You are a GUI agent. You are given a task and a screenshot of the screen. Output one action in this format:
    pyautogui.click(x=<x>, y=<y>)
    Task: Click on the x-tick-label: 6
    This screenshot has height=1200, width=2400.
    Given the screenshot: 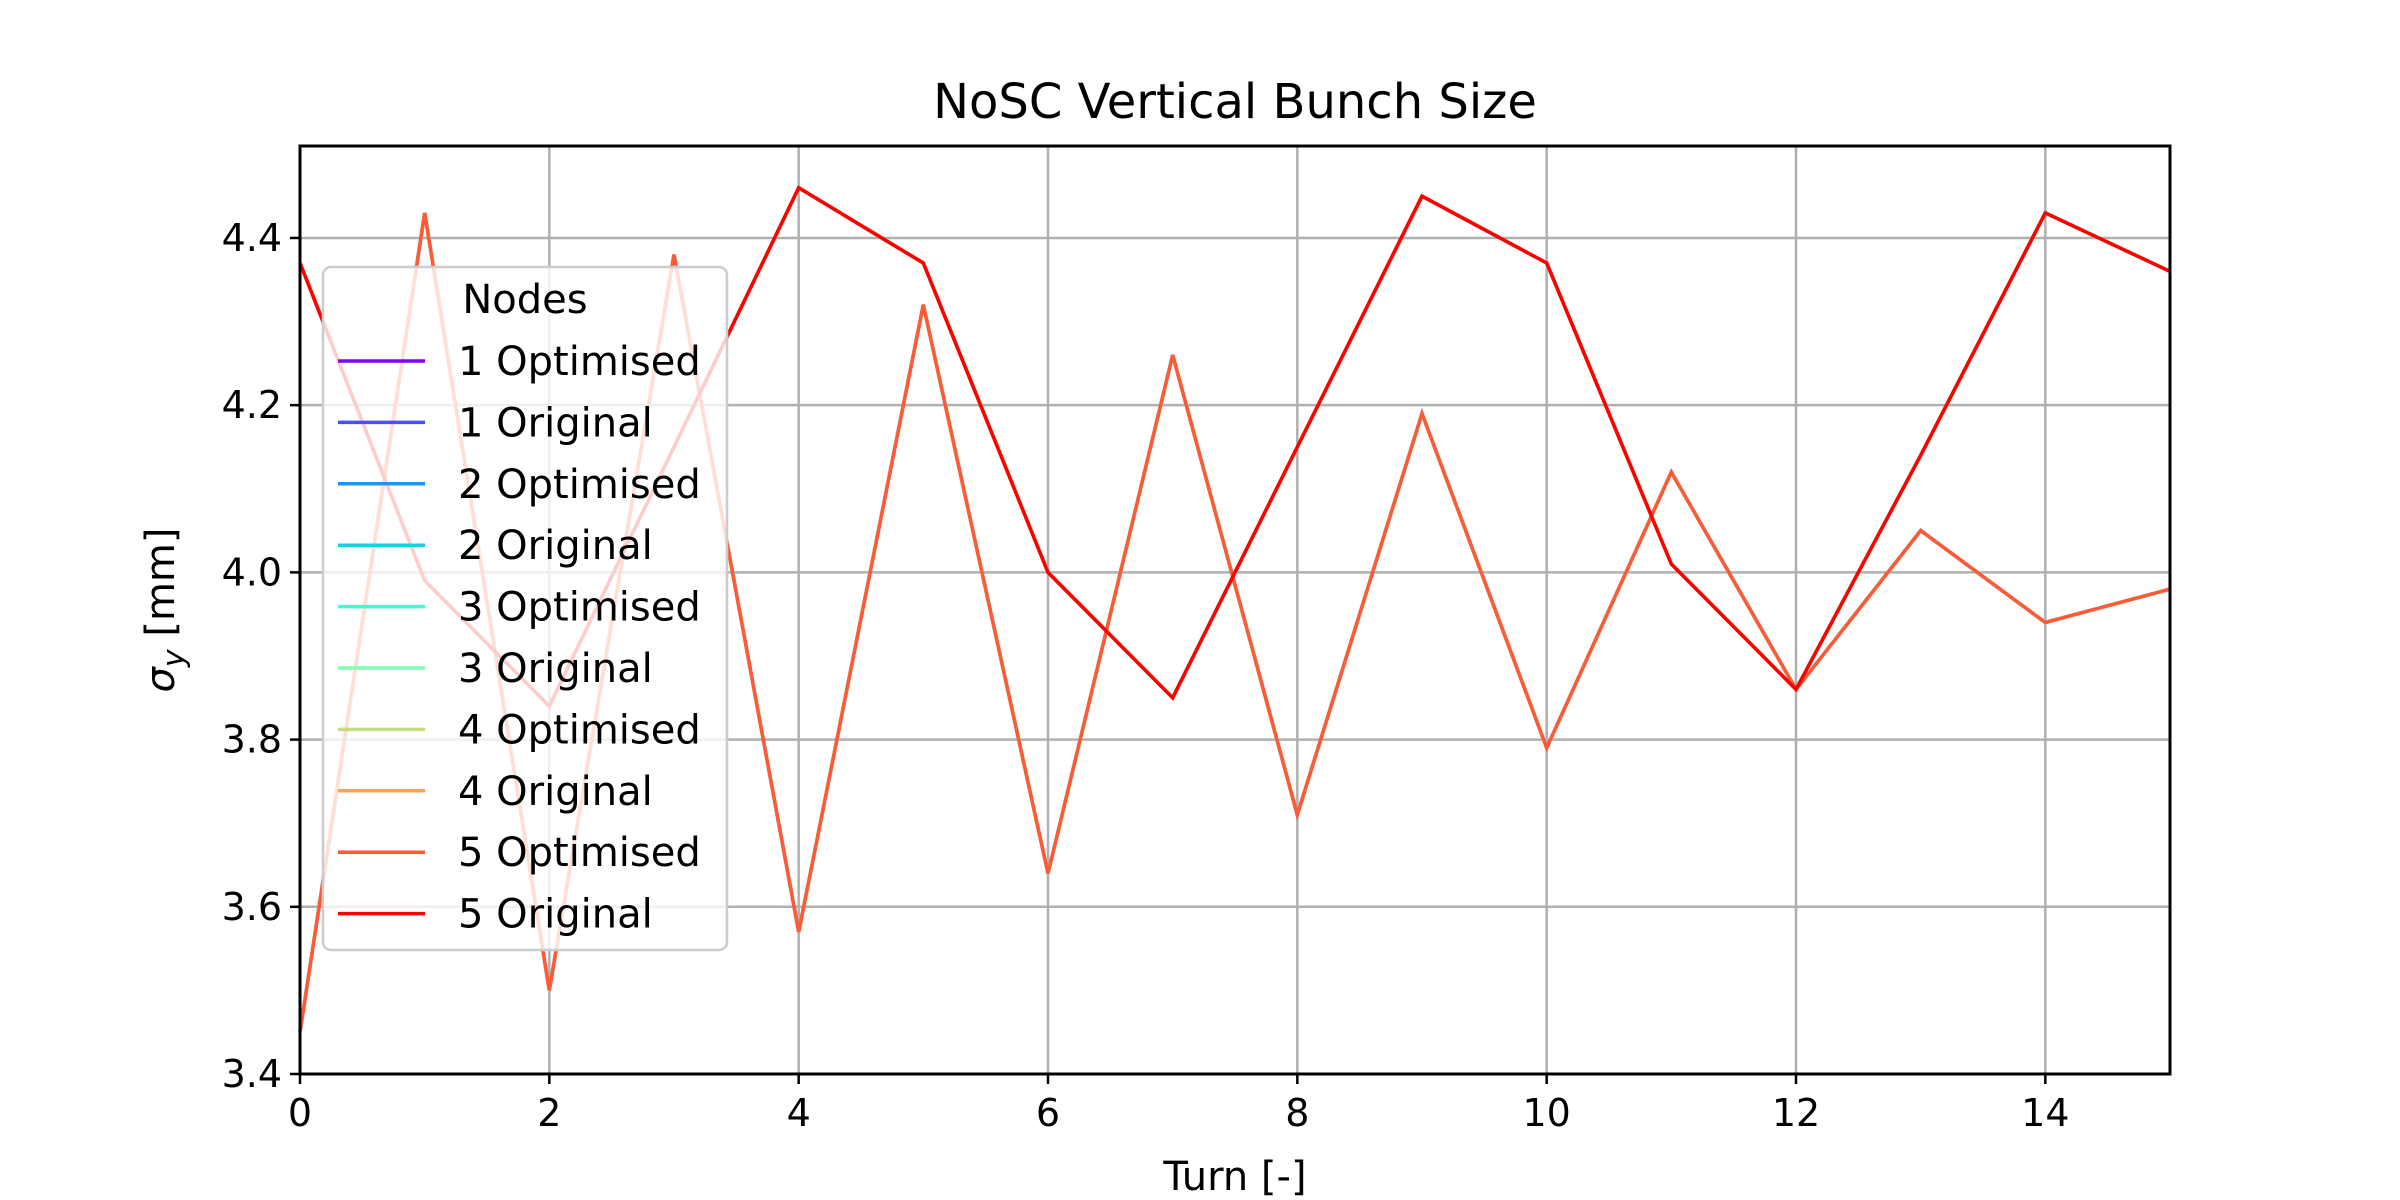 What is the action you would take?
    pyautogui.click(x=1048, y=1113)
    